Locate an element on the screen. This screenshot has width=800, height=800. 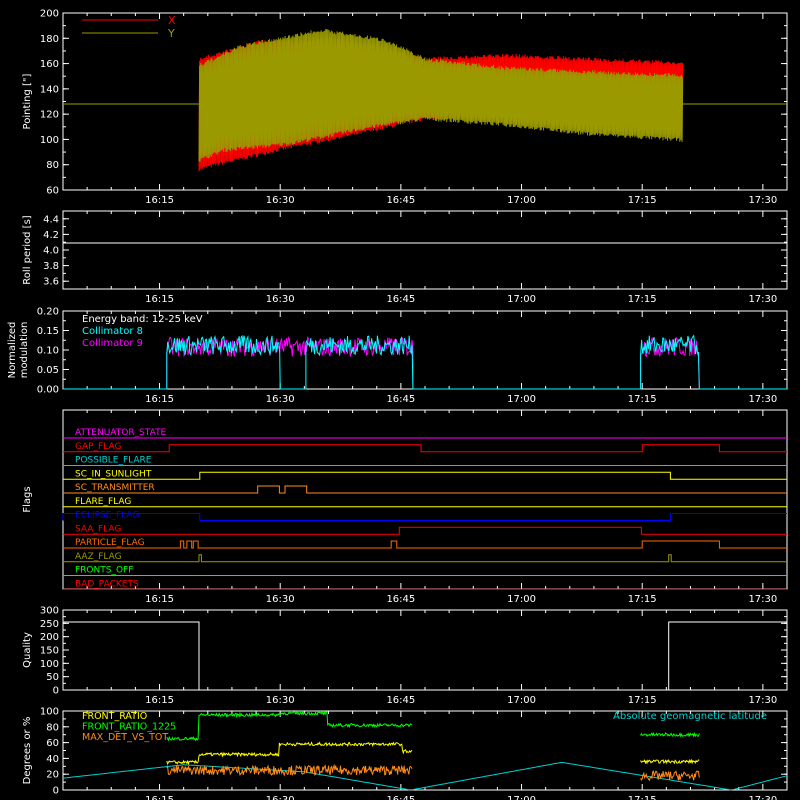
flag-line-eclipse-flag is located at coordinates (424, 517).